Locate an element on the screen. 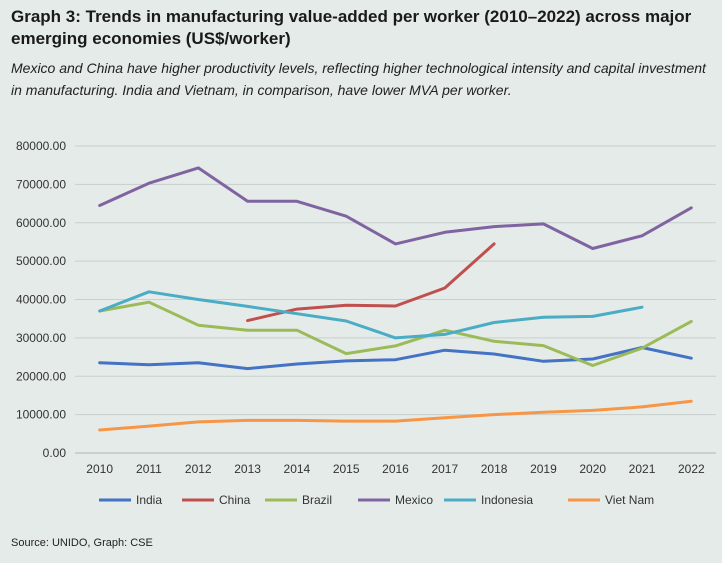 The width and height of the screenshot is (722, 563). y-tick-label: 20000.00 is located at coordinates (41, 376).